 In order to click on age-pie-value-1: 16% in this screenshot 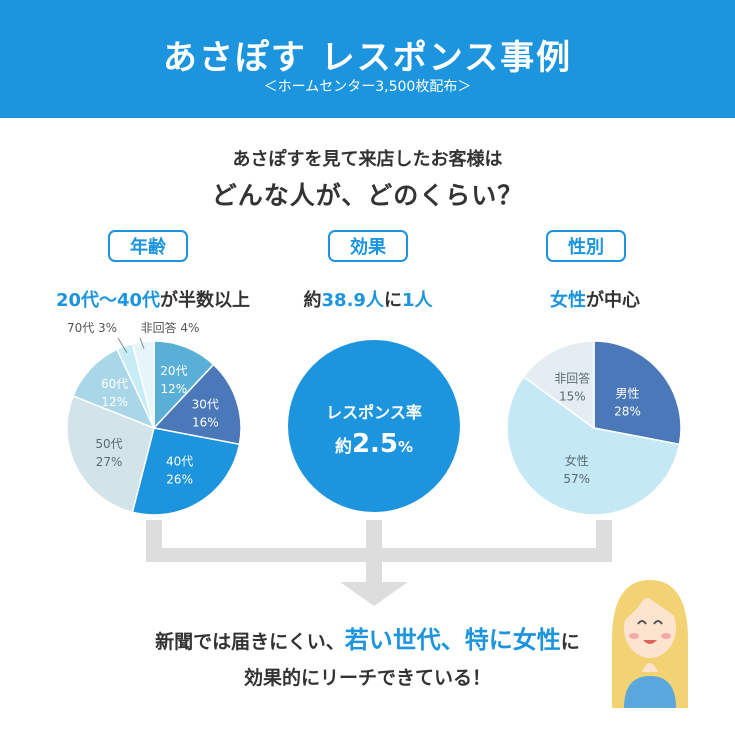, I will do `click(205, 422)`.